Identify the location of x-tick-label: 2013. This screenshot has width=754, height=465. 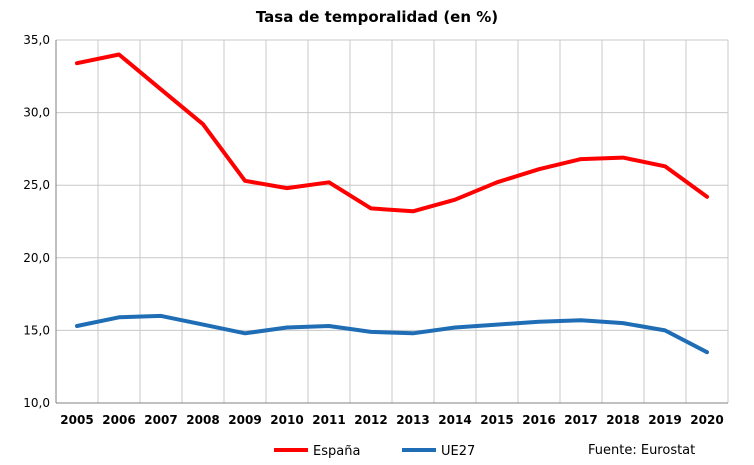
(412, 420).